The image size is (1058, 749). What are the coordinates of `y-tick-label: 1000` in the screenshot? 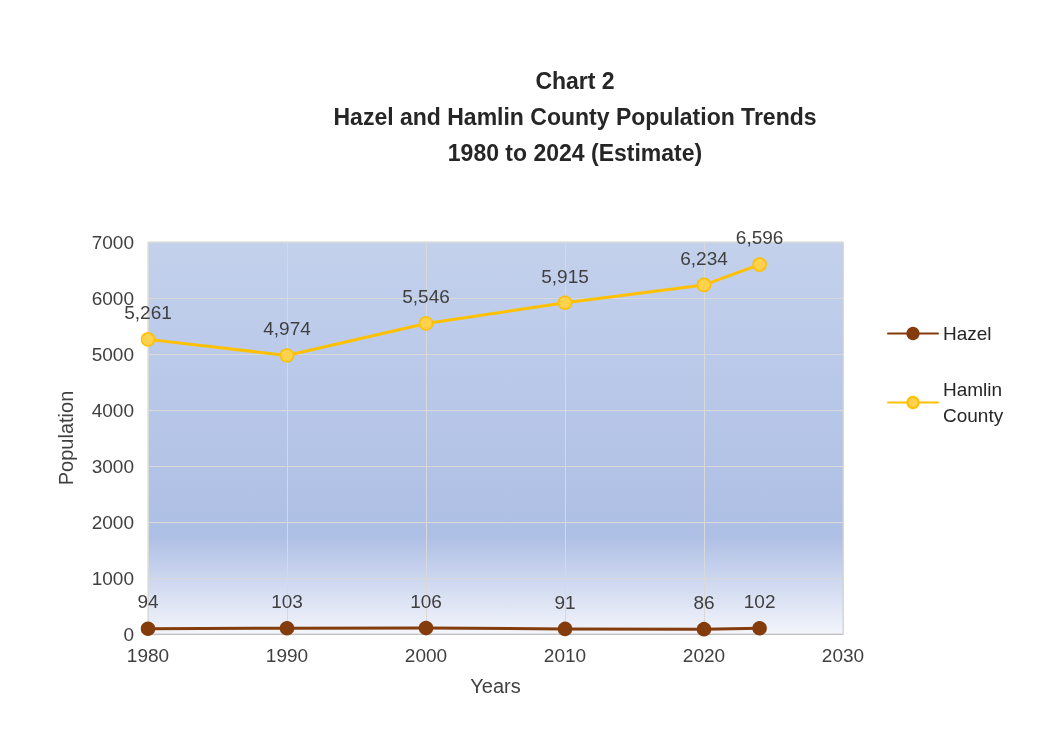 It's located at (112, 578).